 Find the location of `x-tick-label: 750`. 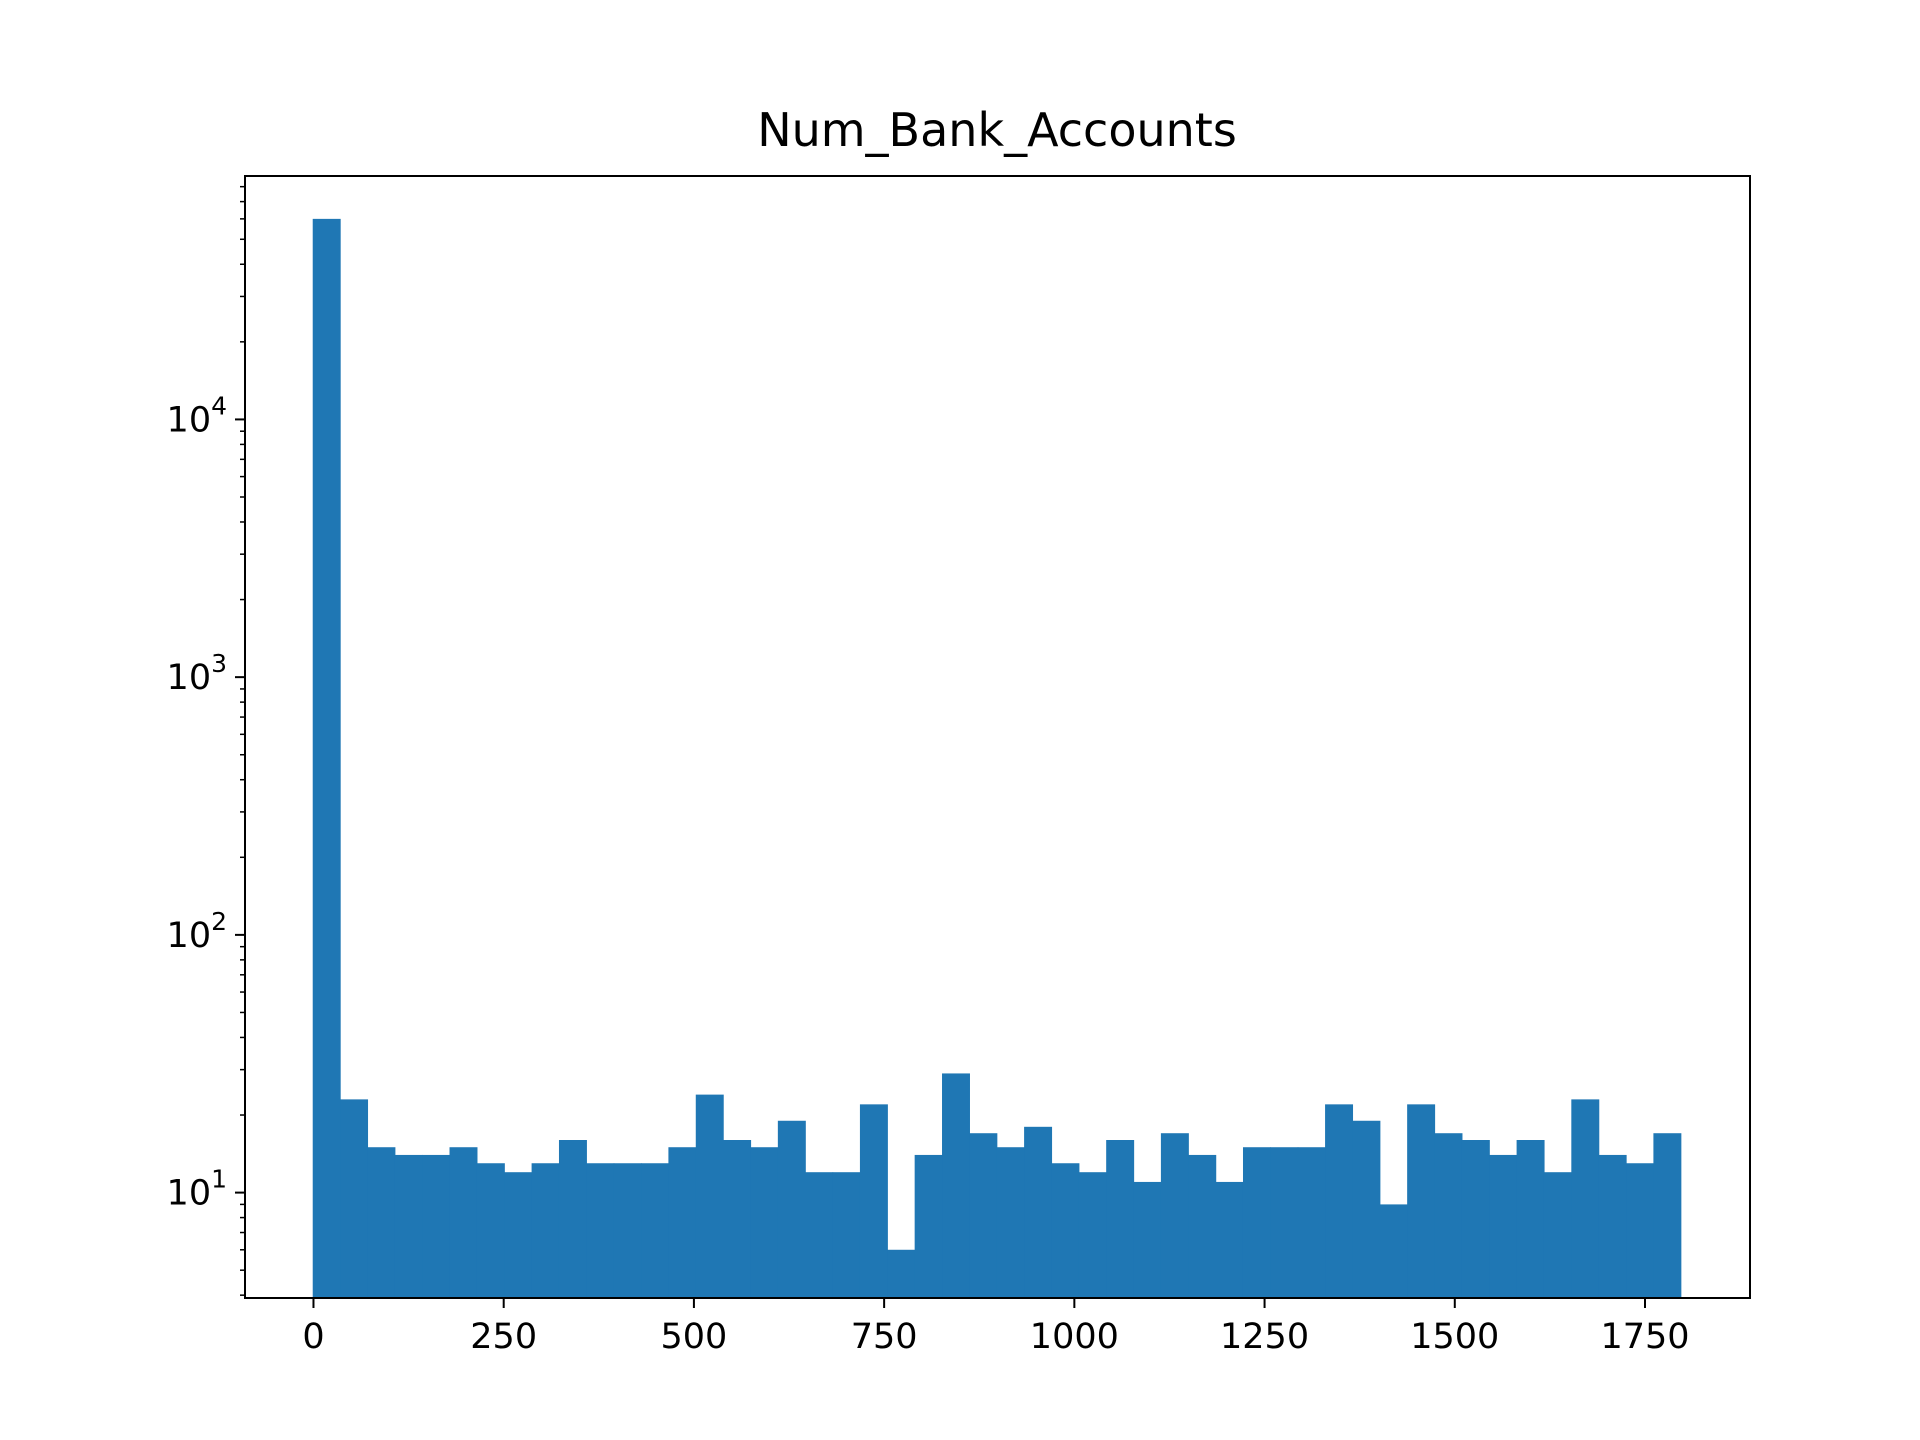

x-tick-label: 750 is located at coordinates (884, 1337).